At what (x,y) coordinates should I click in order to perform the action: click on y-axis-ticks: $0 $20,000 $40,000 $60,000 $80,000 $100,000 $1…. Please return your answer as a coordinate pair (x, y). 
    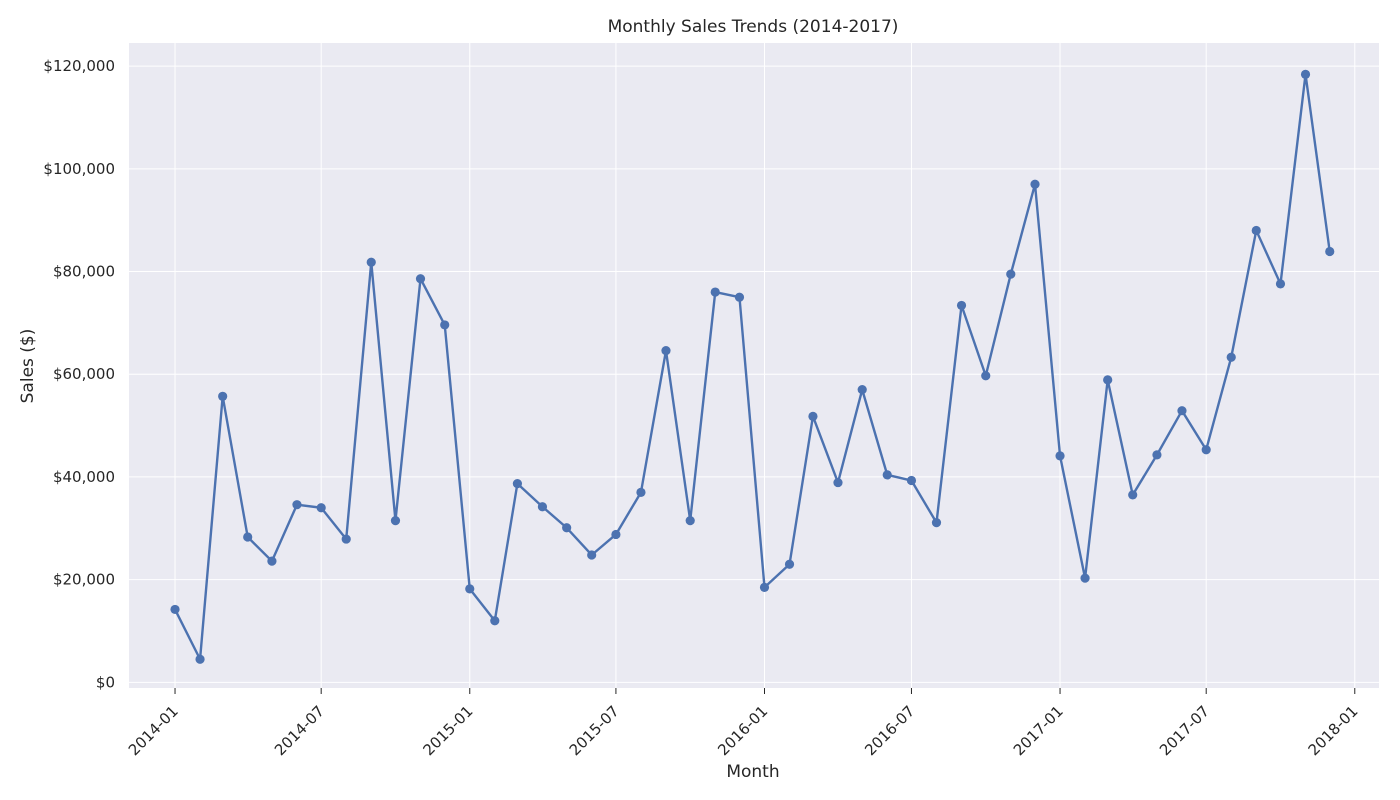
    Looking at the image, I should click on (79, 374).